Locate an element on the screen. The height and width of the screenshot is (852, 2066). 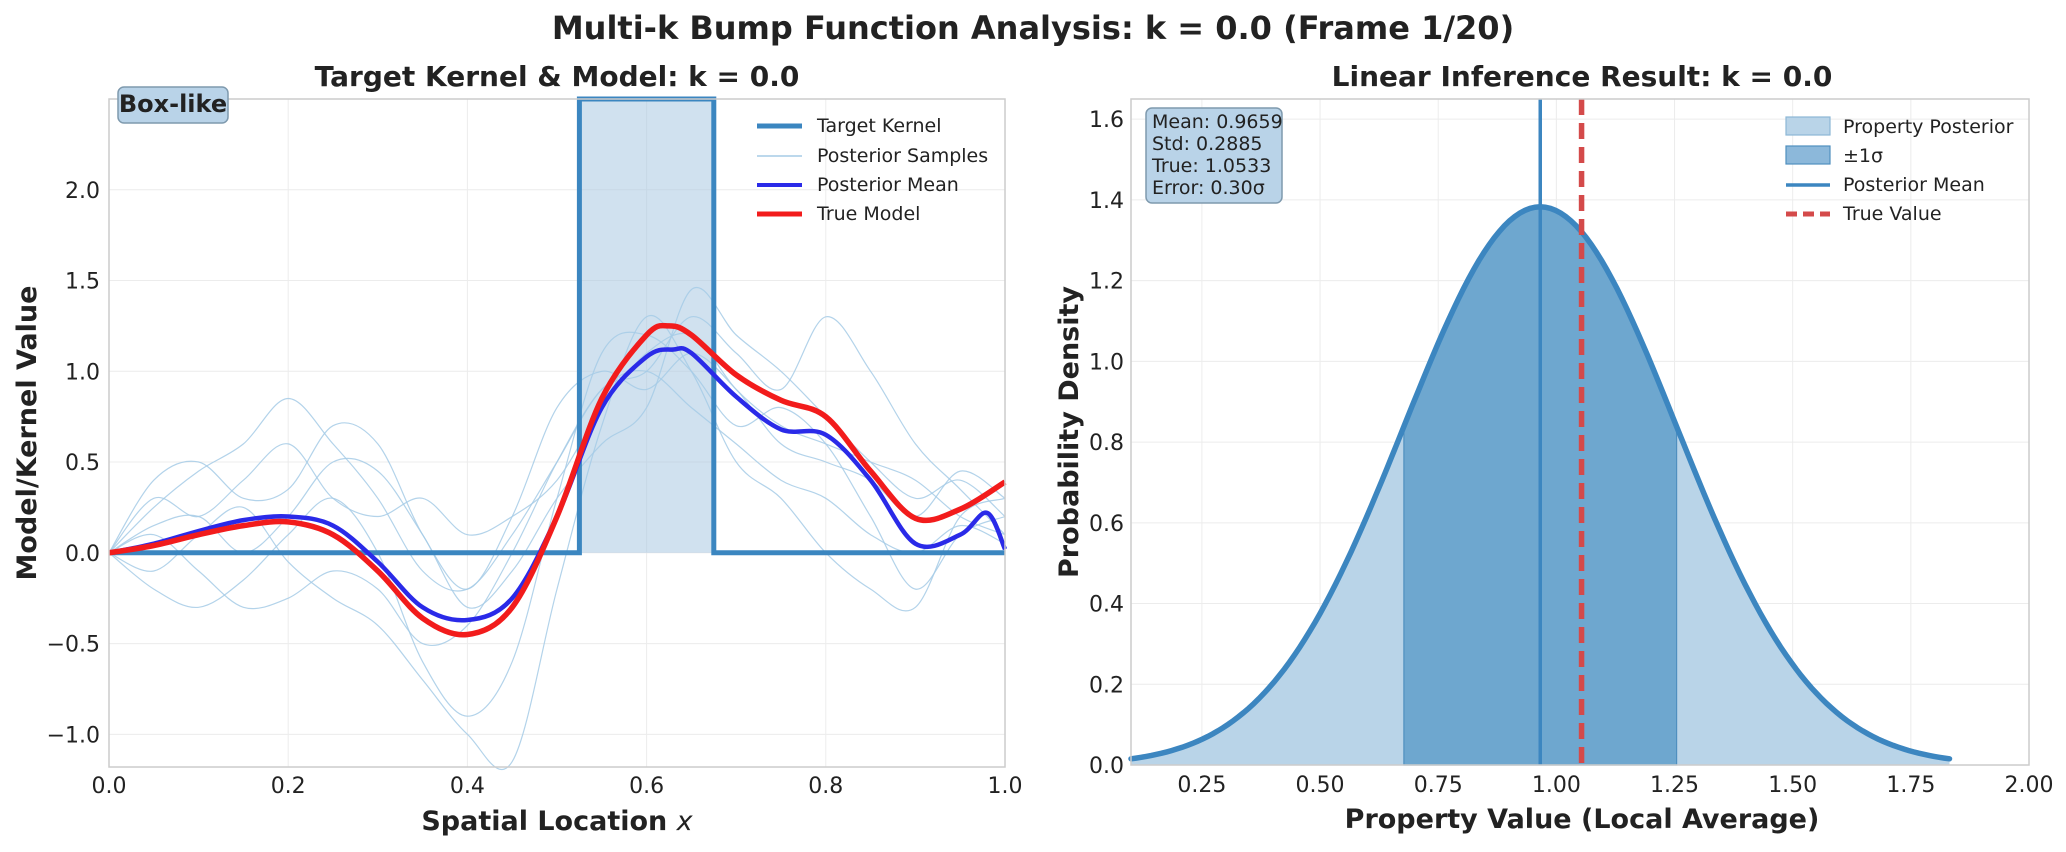
legend-swatch-property-posterior is located at coordinates (1808, 126).